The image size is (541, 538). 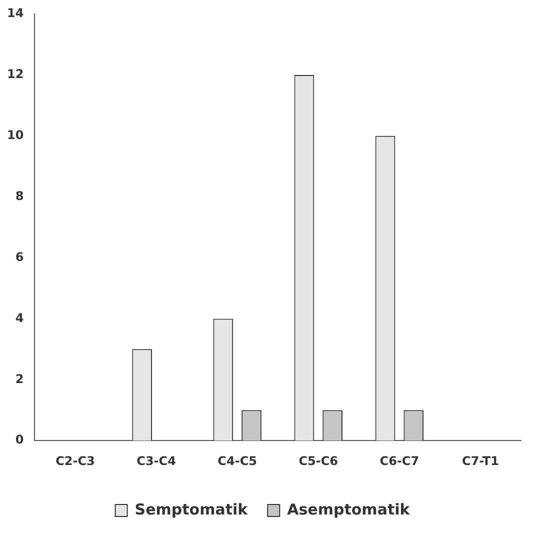 I want to click on y-tick-label: 0, so click(x=19, y=439).